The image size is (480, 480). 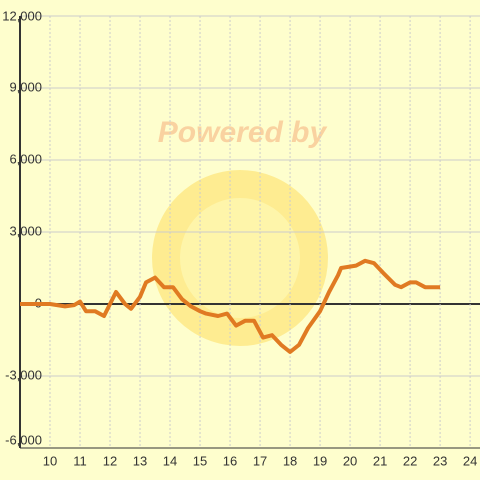 What do you see at coordinates (200, 460) in the screenshot?
I see `x-tick-label: 15` at bounding box center [200, 460].